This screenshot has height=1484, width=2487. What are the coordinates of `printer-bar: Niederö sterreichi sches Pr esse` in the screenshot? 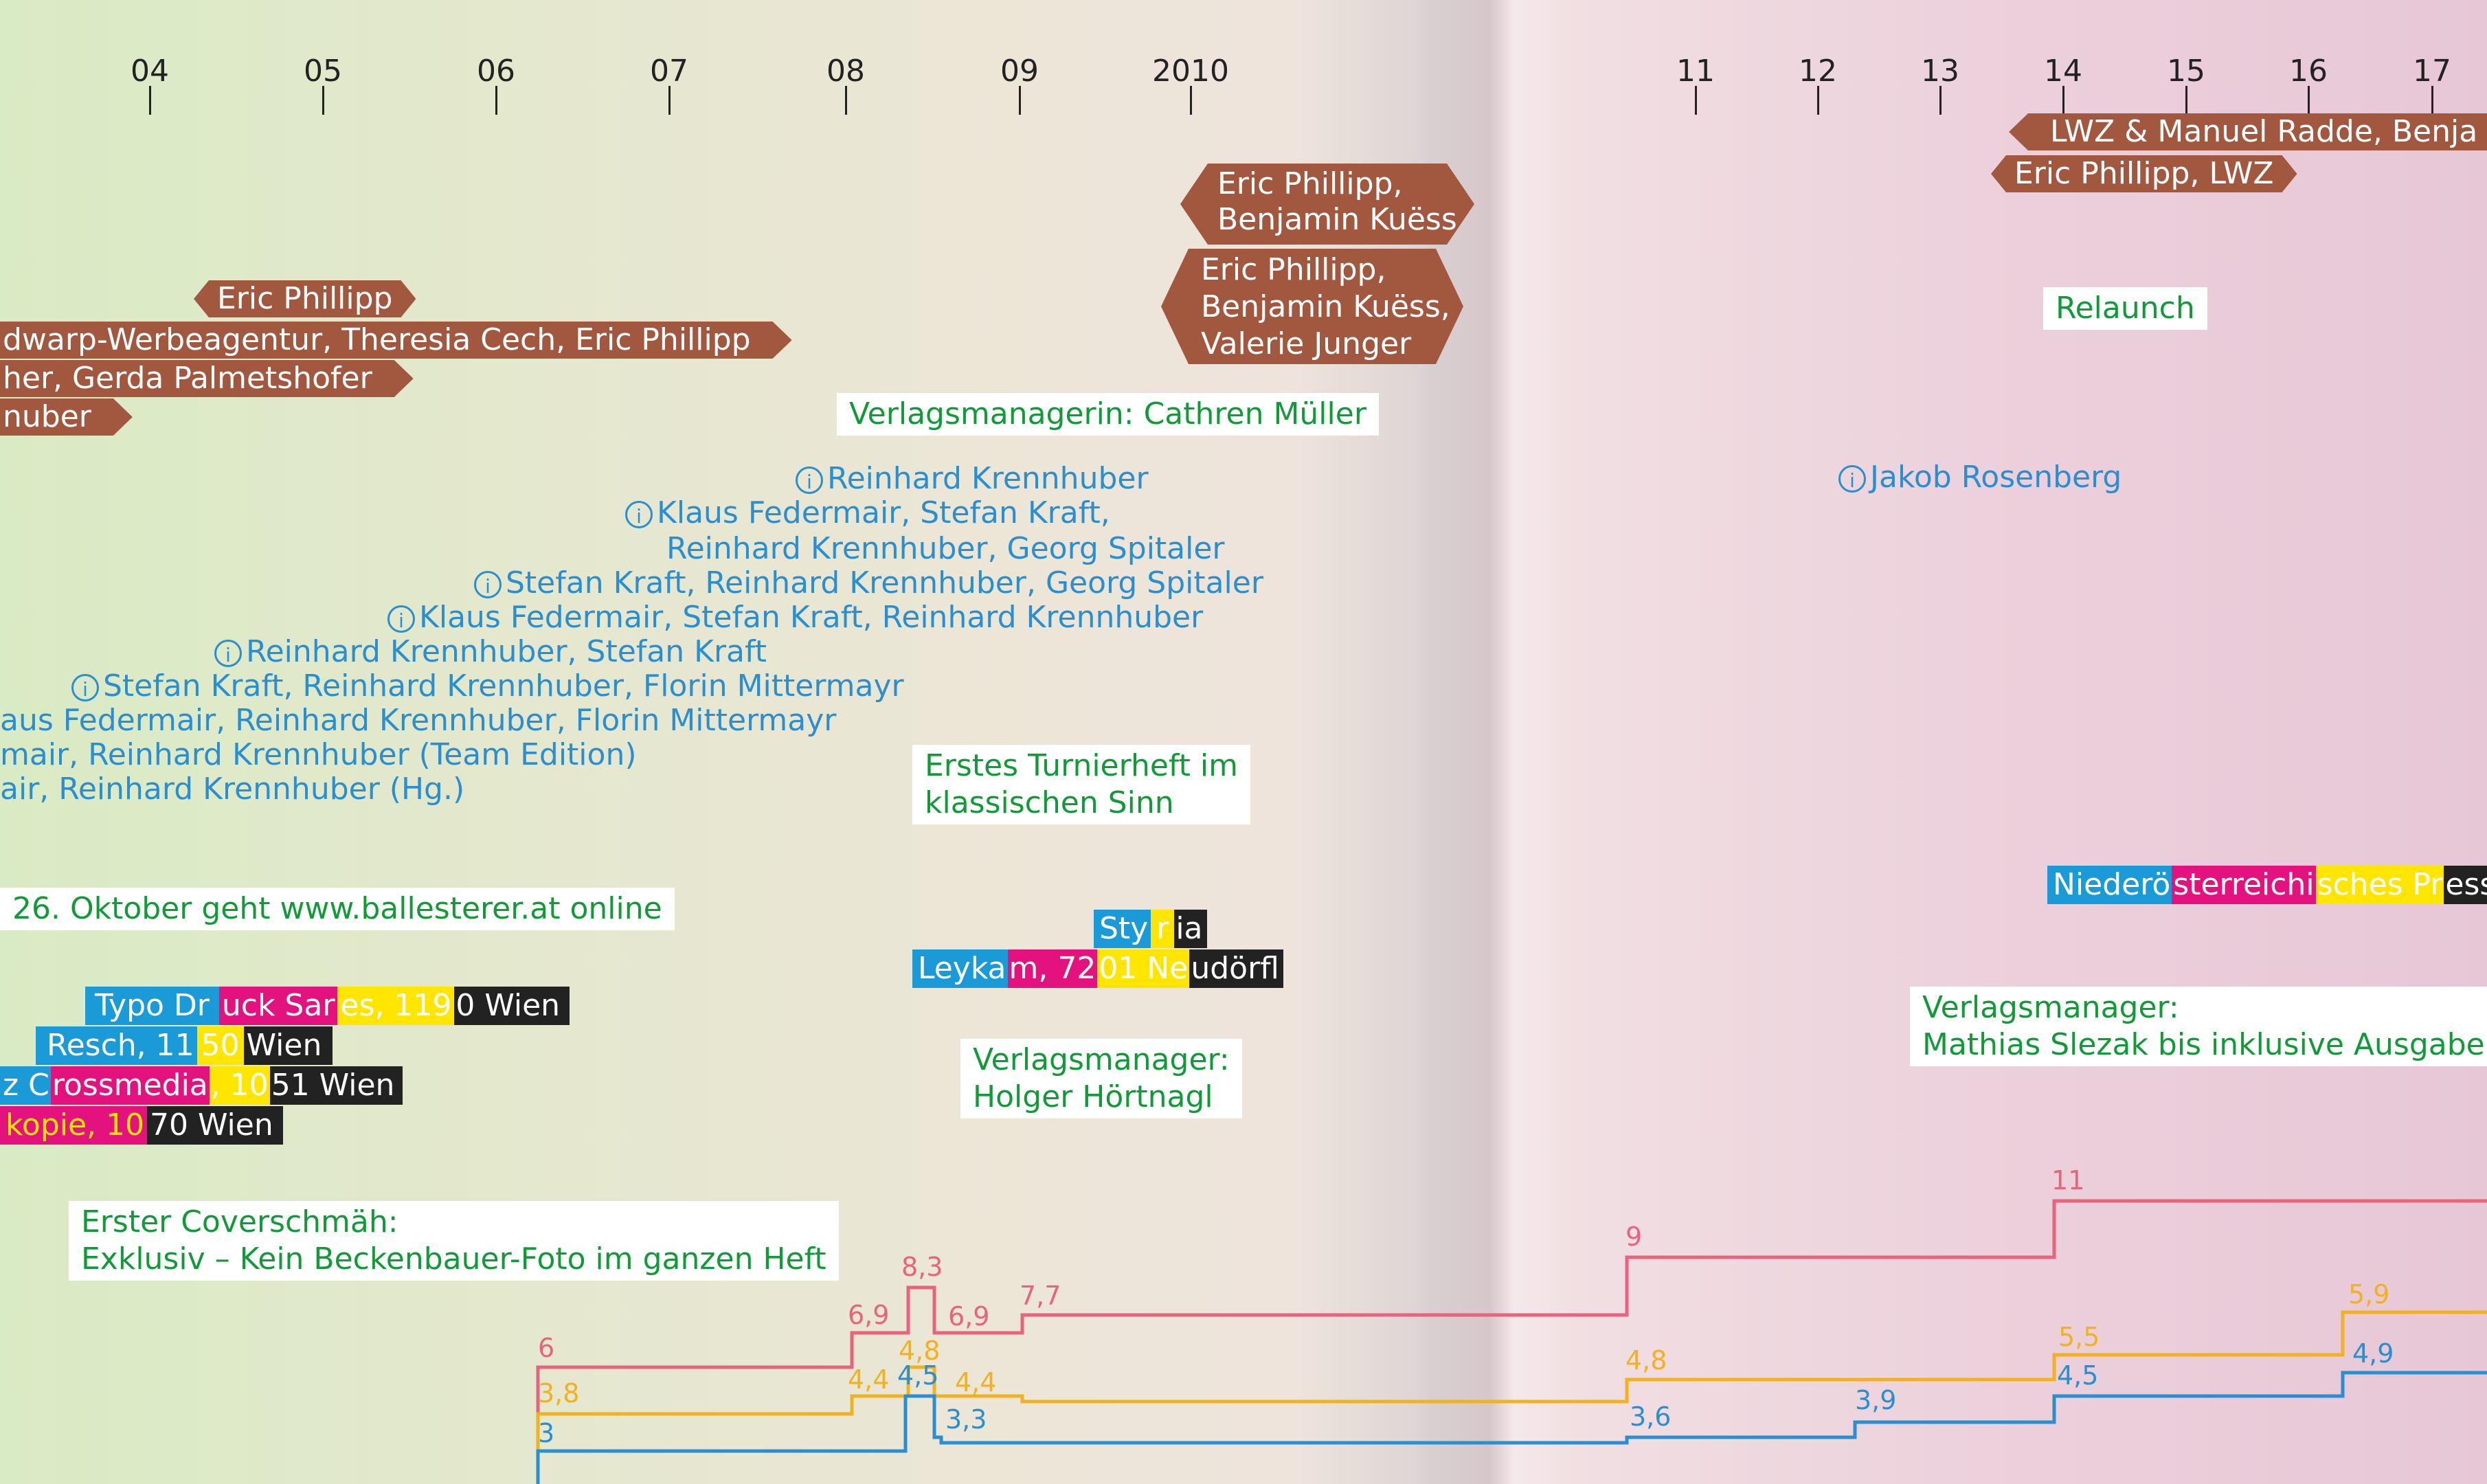 It's located at (2267, 885).